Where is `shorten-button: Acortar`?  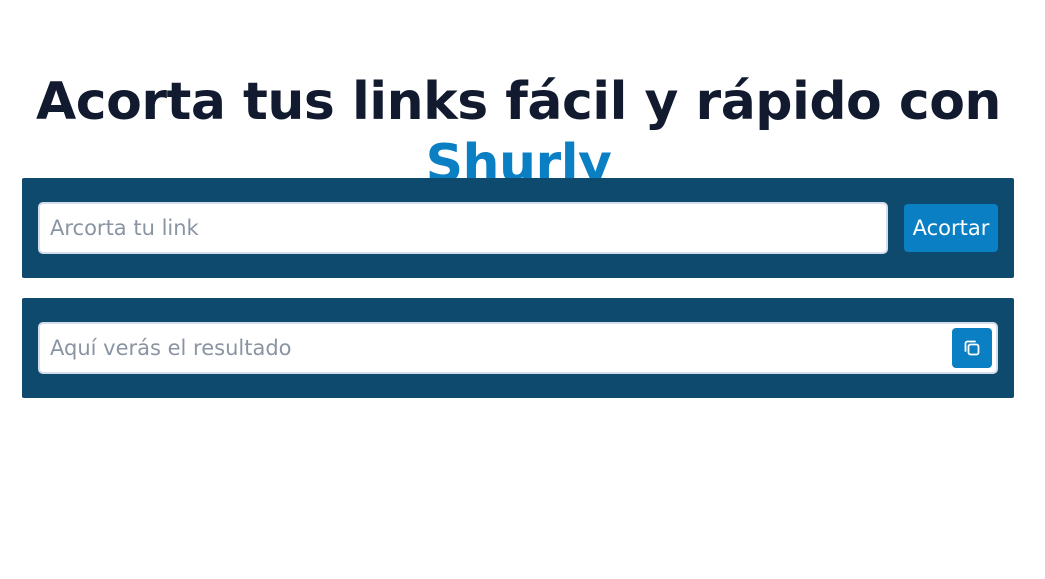 shorten-button: Acortar is located at coordinates (951, 228).